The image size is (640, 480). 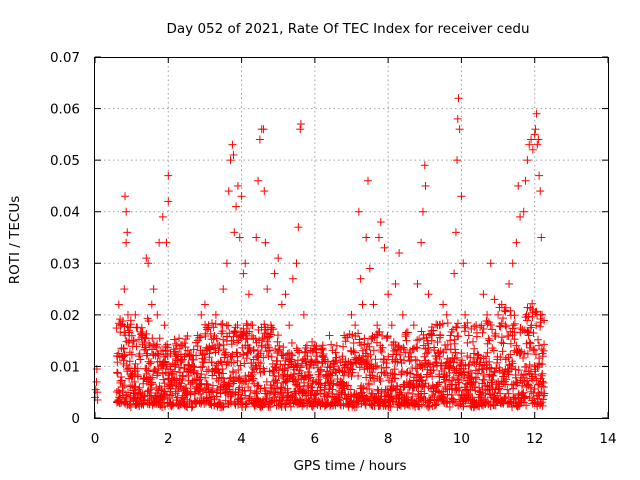 I want to click on y-tick-label: 0, so click(x=75, y=419).